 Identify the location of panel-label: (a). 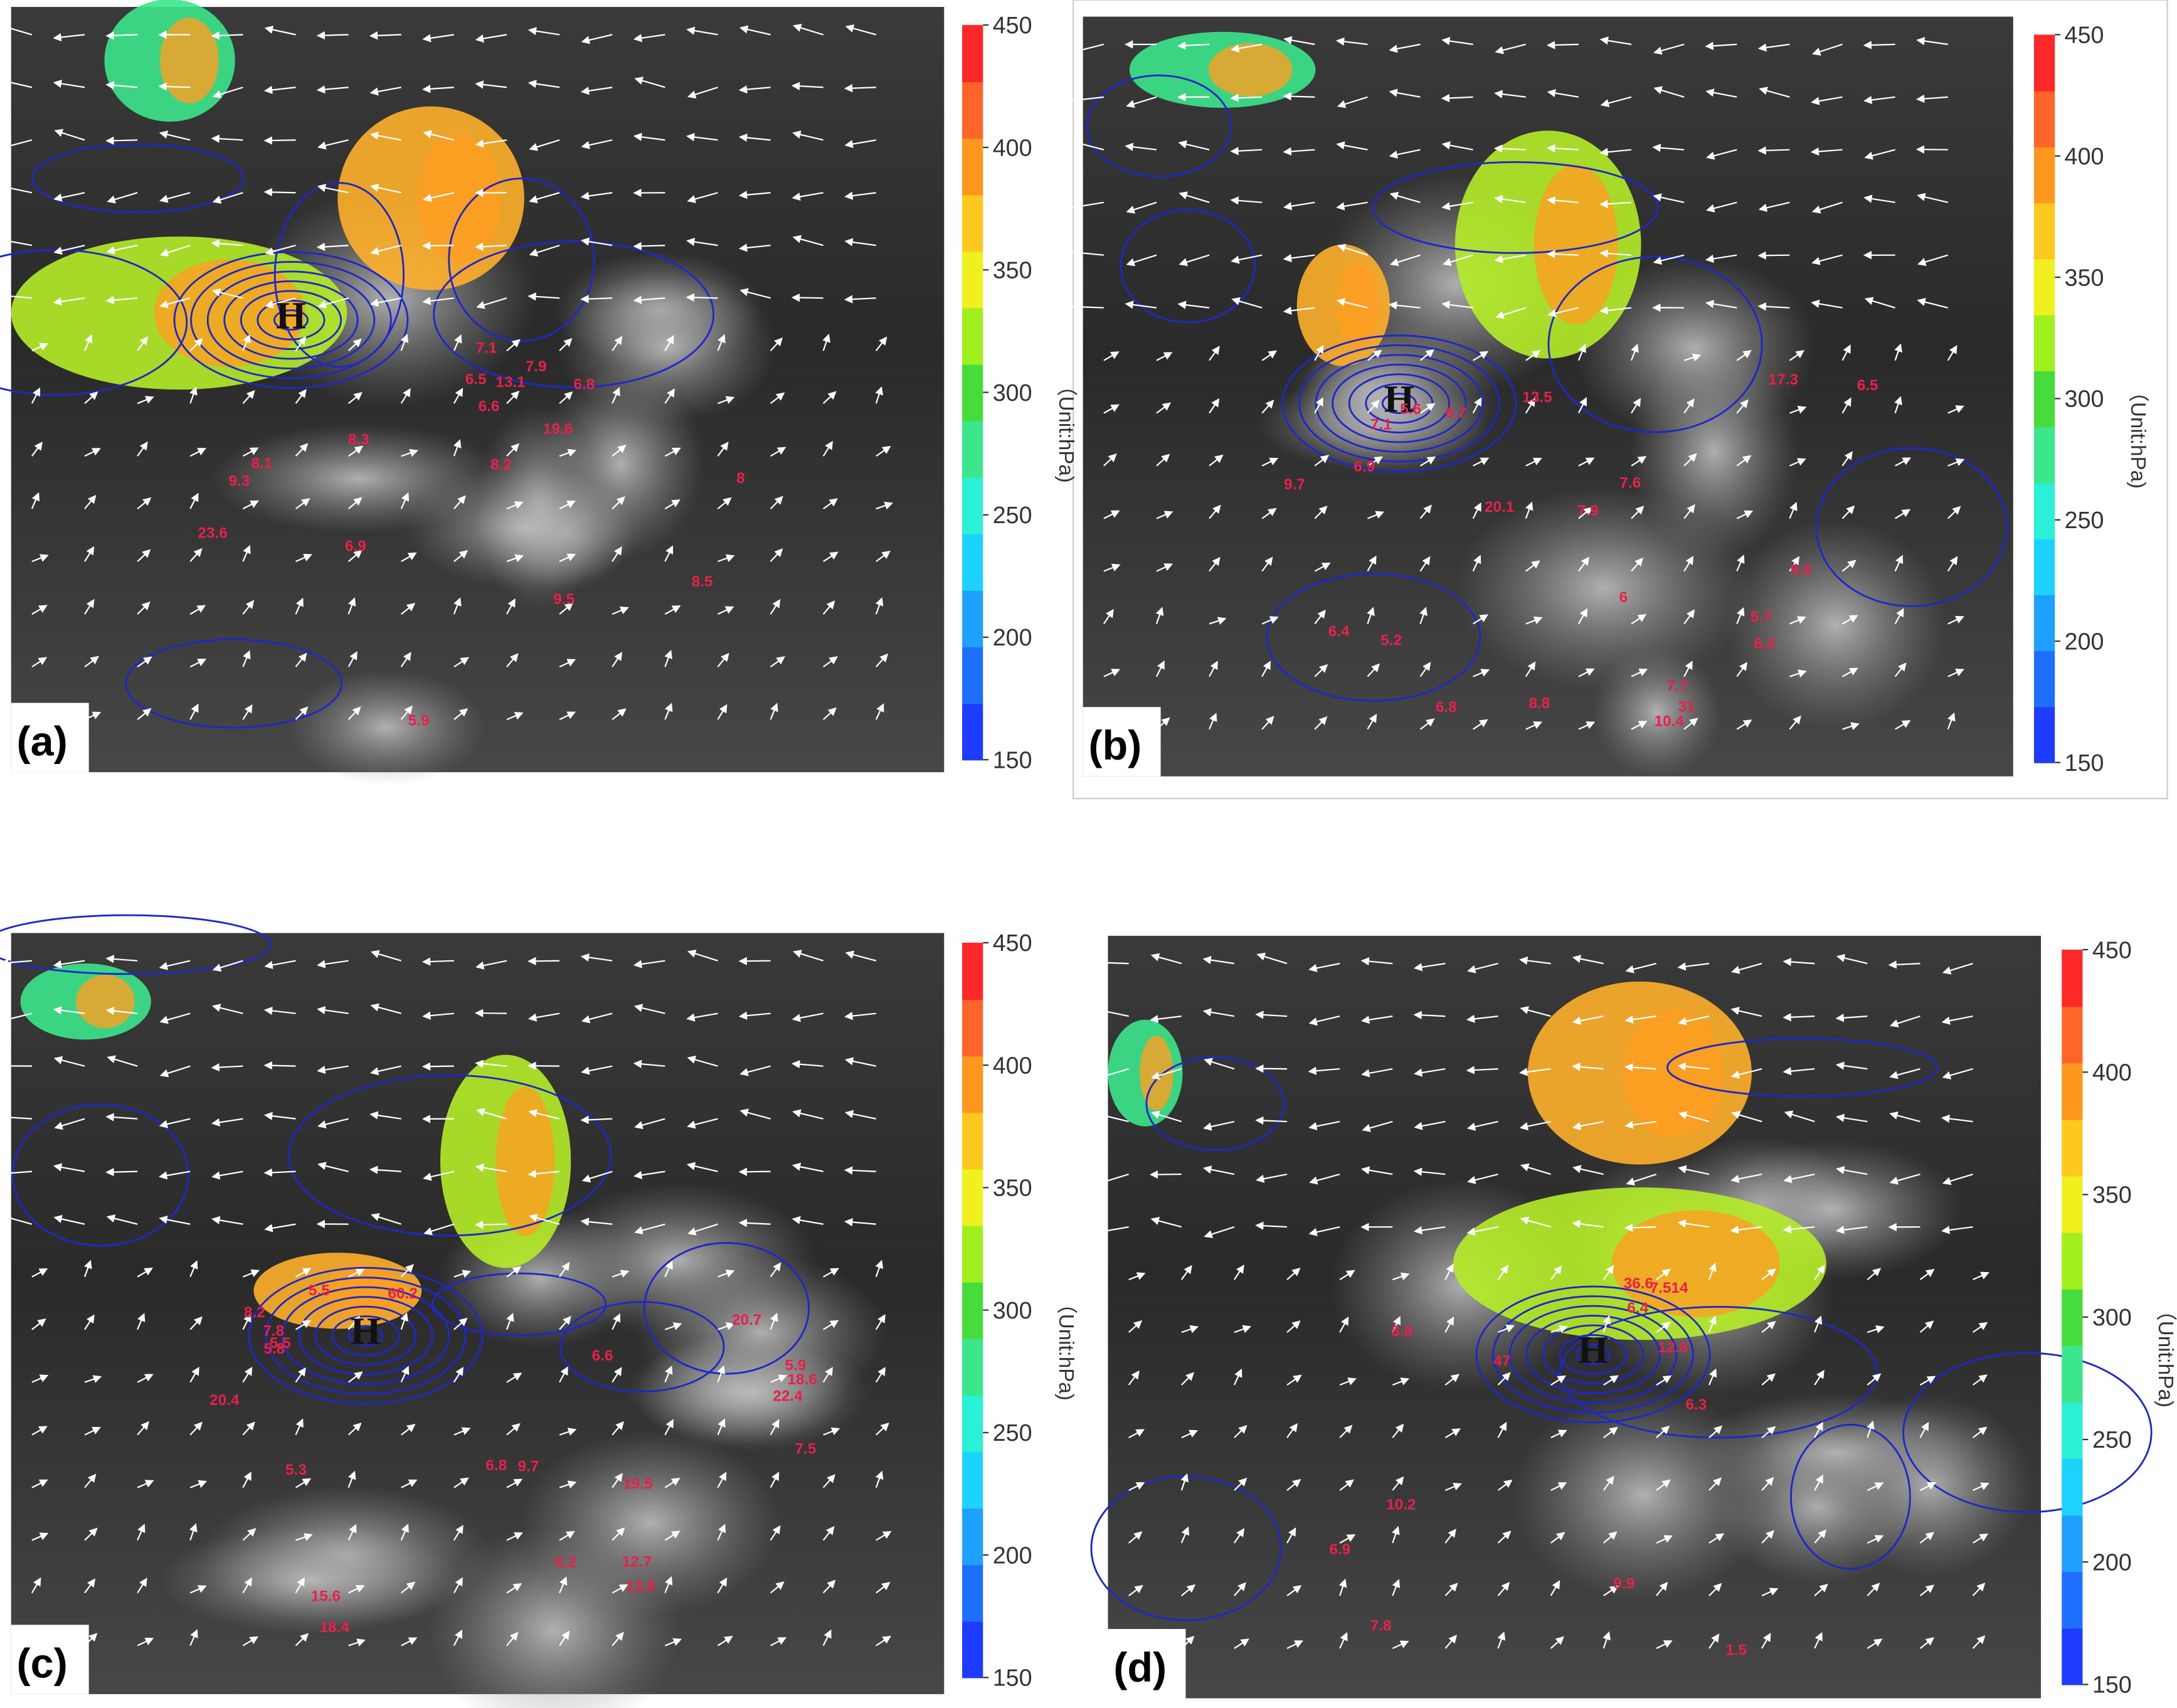
(42, 742).